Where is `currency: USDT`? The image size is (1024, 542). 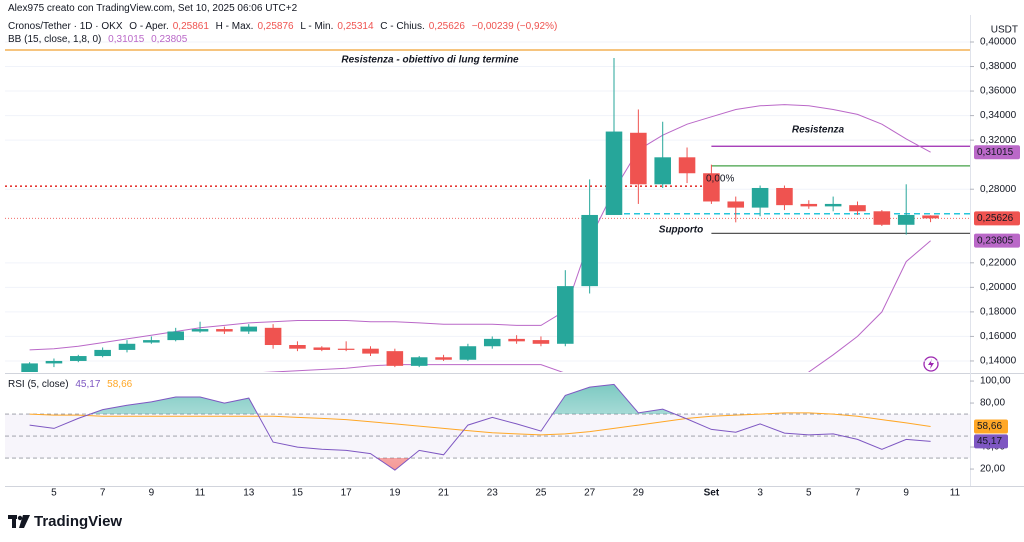 currency: USDT is located at coordinates (1004, 30).